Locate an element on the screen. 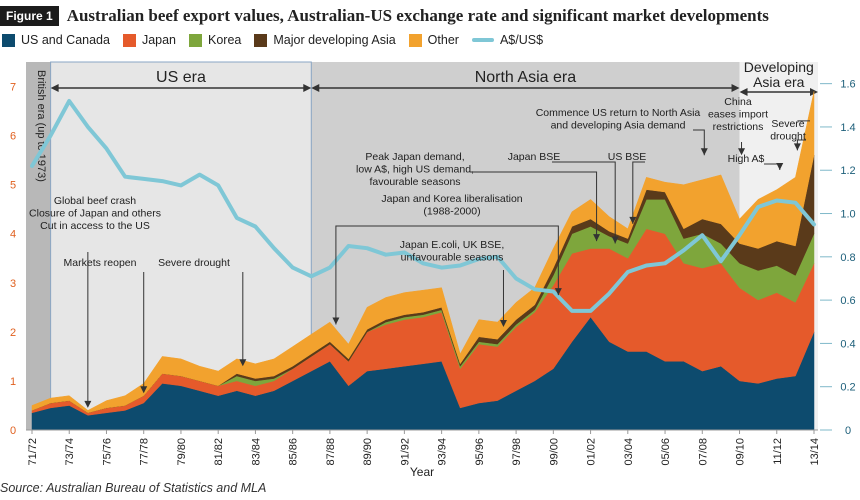  x-tick-17: 05/06 is located at coordinates (666, 452).